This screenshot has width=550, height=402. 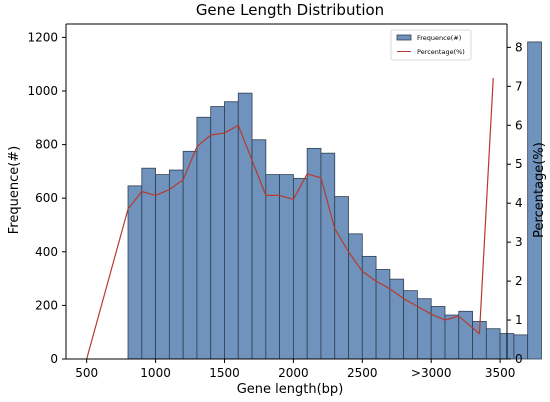 I want to click on right-y-tick-label: 2, so click(x=519, y=281).